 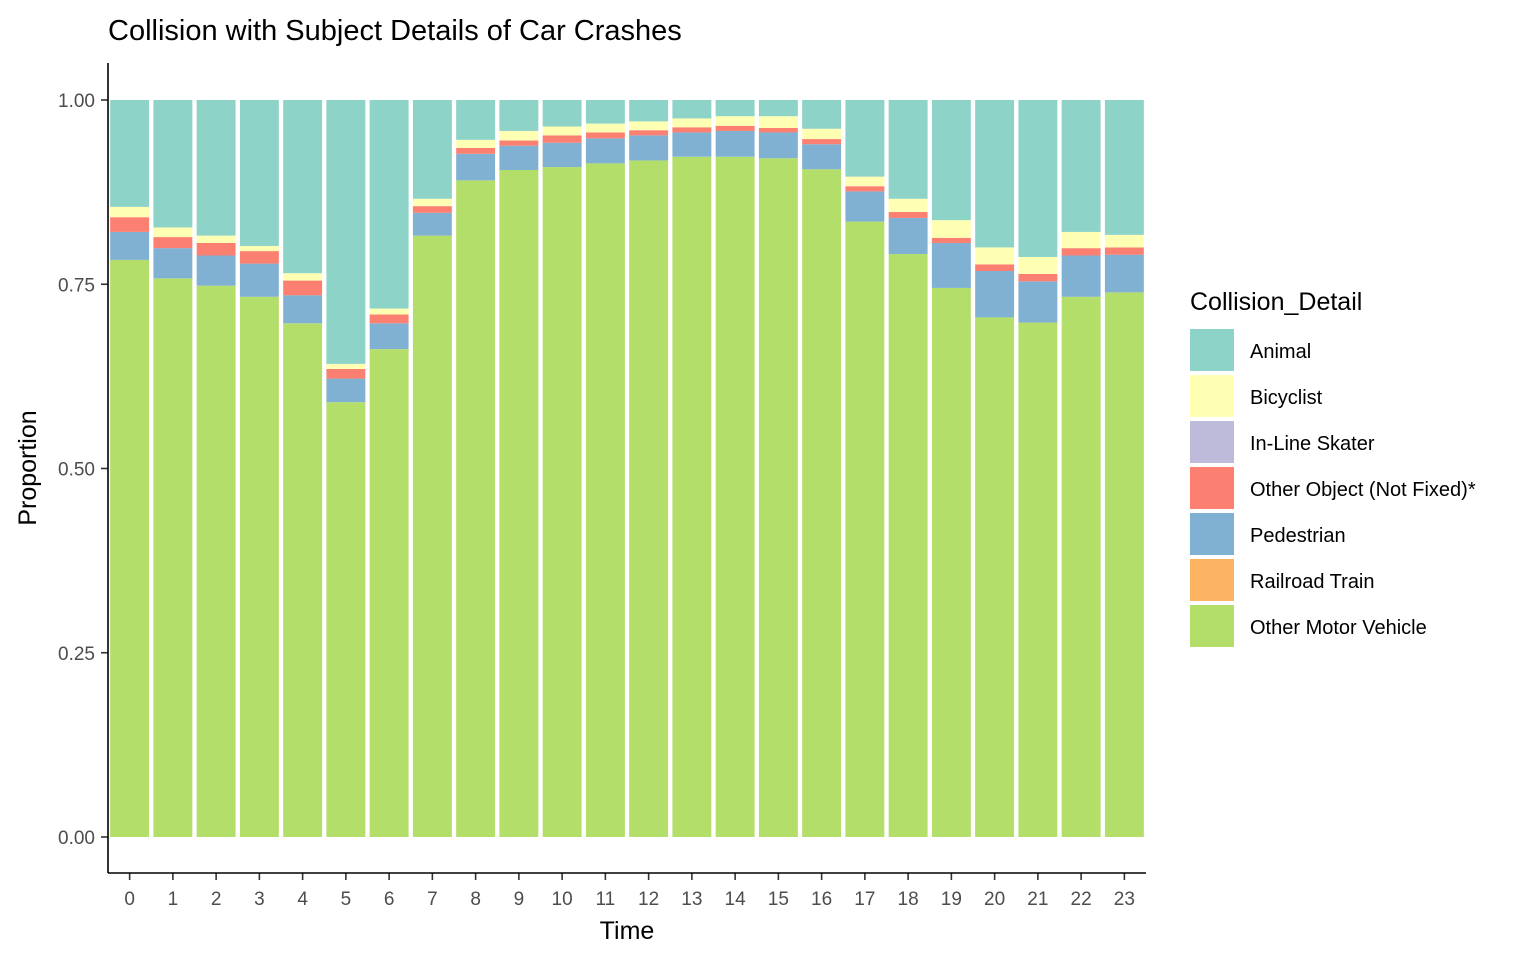 I want to click on x-axis-title: Time, so click(x=627, y=931).